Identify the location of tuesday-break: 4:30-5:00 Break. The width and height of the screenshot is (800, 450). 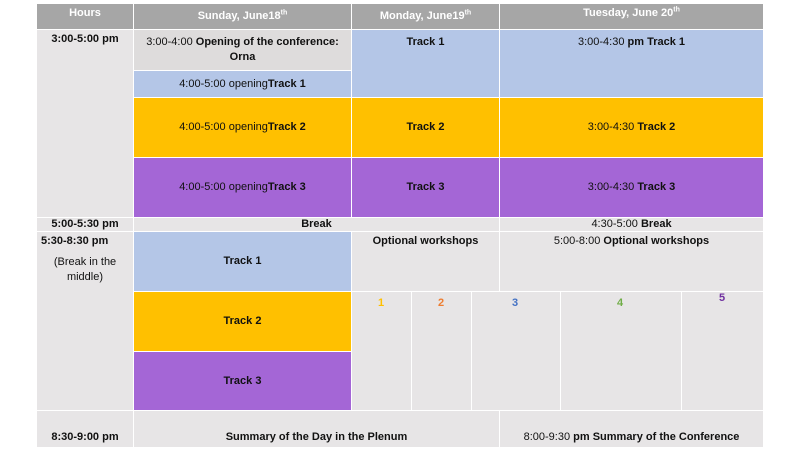
(631, 224).